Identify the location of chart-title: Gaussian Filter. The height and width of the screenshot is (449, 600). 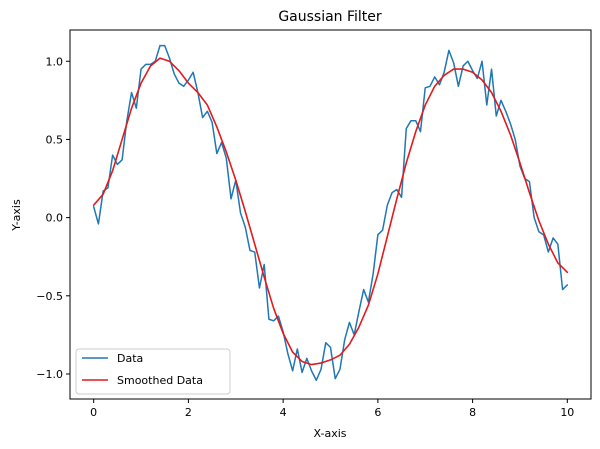
(330, 17).